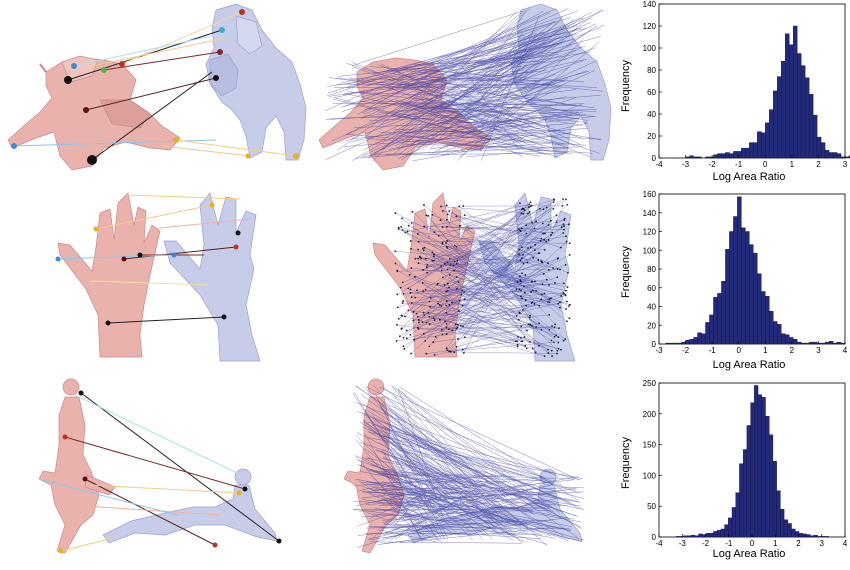 This screenshot has height=570, width=850. Describe the element at coordinates (654, 537) in the screenshot. I see `histogram-human-ytick-label: 0` at that location.